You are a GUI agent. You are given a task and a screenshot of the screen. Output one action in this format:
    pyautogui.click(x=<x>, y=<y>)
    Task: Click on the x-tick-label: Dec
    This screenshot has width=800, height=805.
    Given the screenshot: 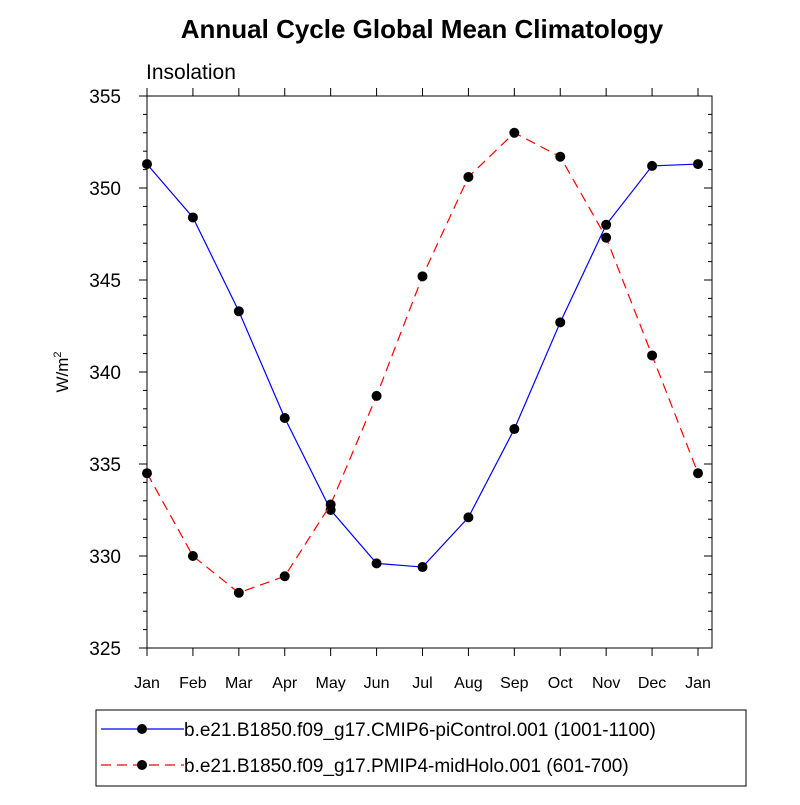 What is the action you would take?
    pyautogui.click(x=652, y=683)
    